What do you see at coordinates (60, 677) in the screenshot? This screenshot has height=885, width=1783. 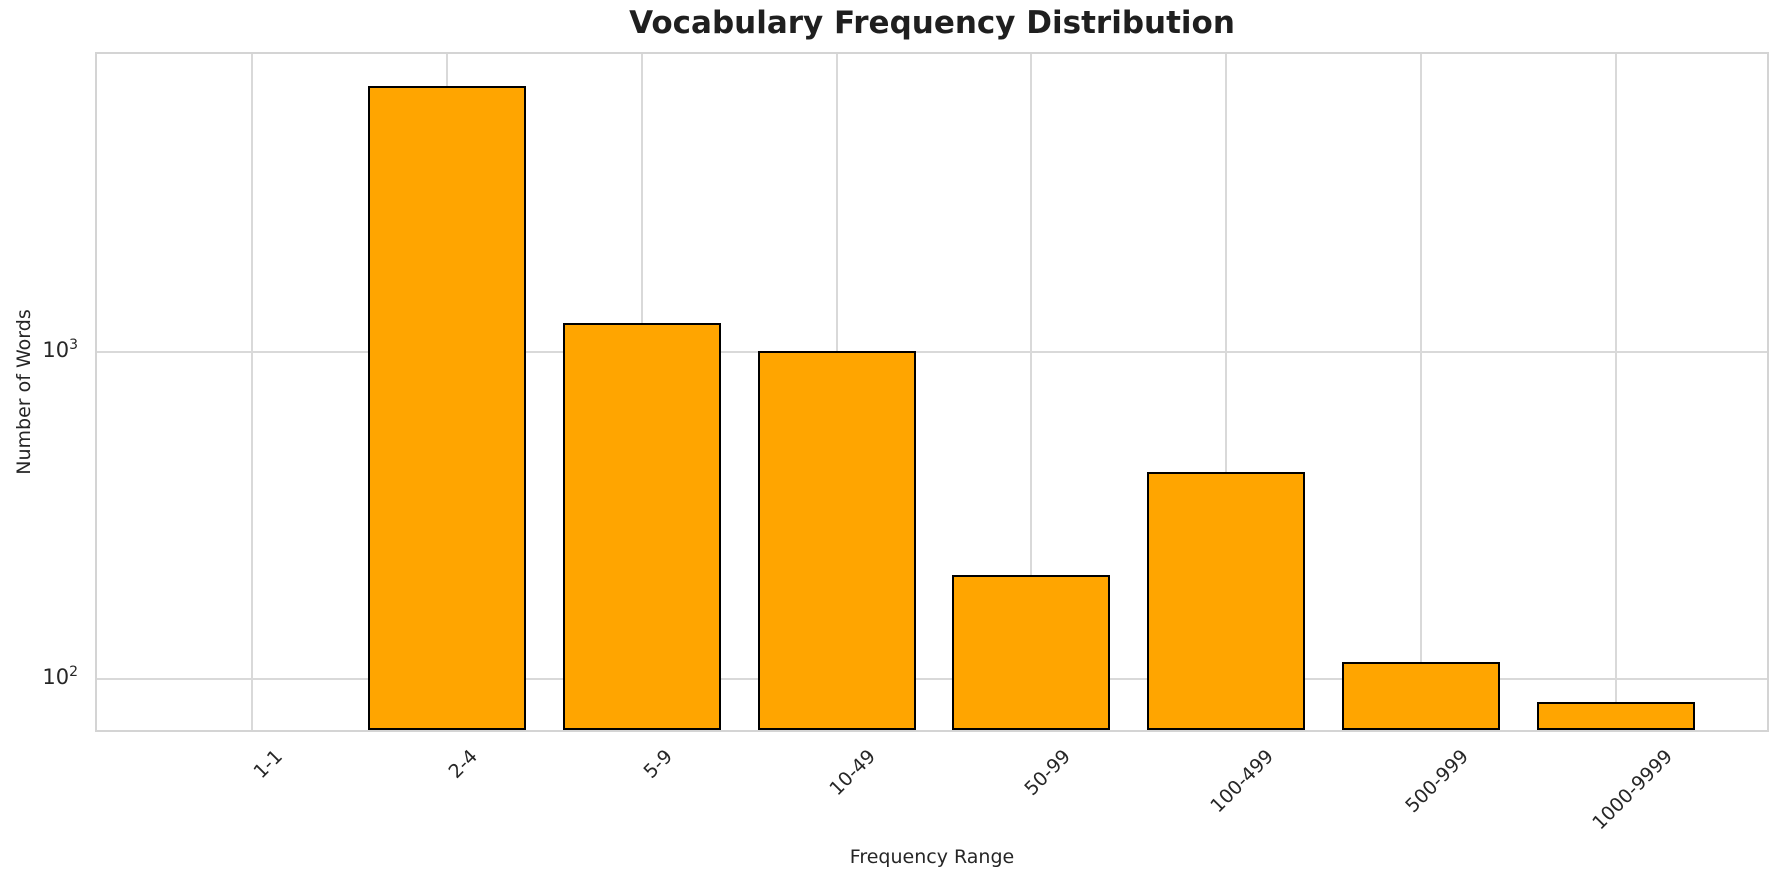 I see `y-tick-label: 102` at bounding box center [60, 677].